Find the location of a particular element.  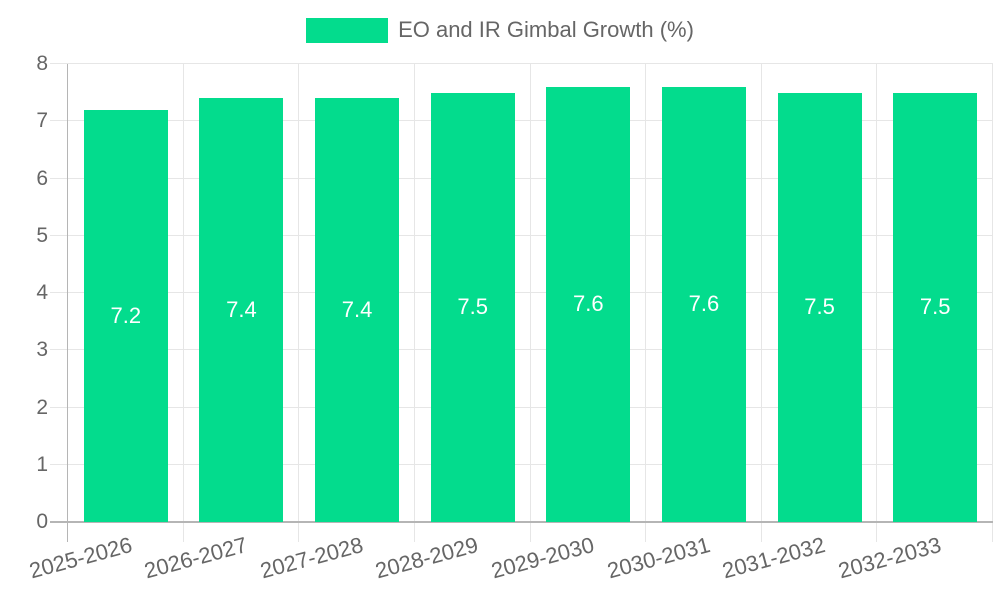

y-axis-line is located at coordinates (67, 303).